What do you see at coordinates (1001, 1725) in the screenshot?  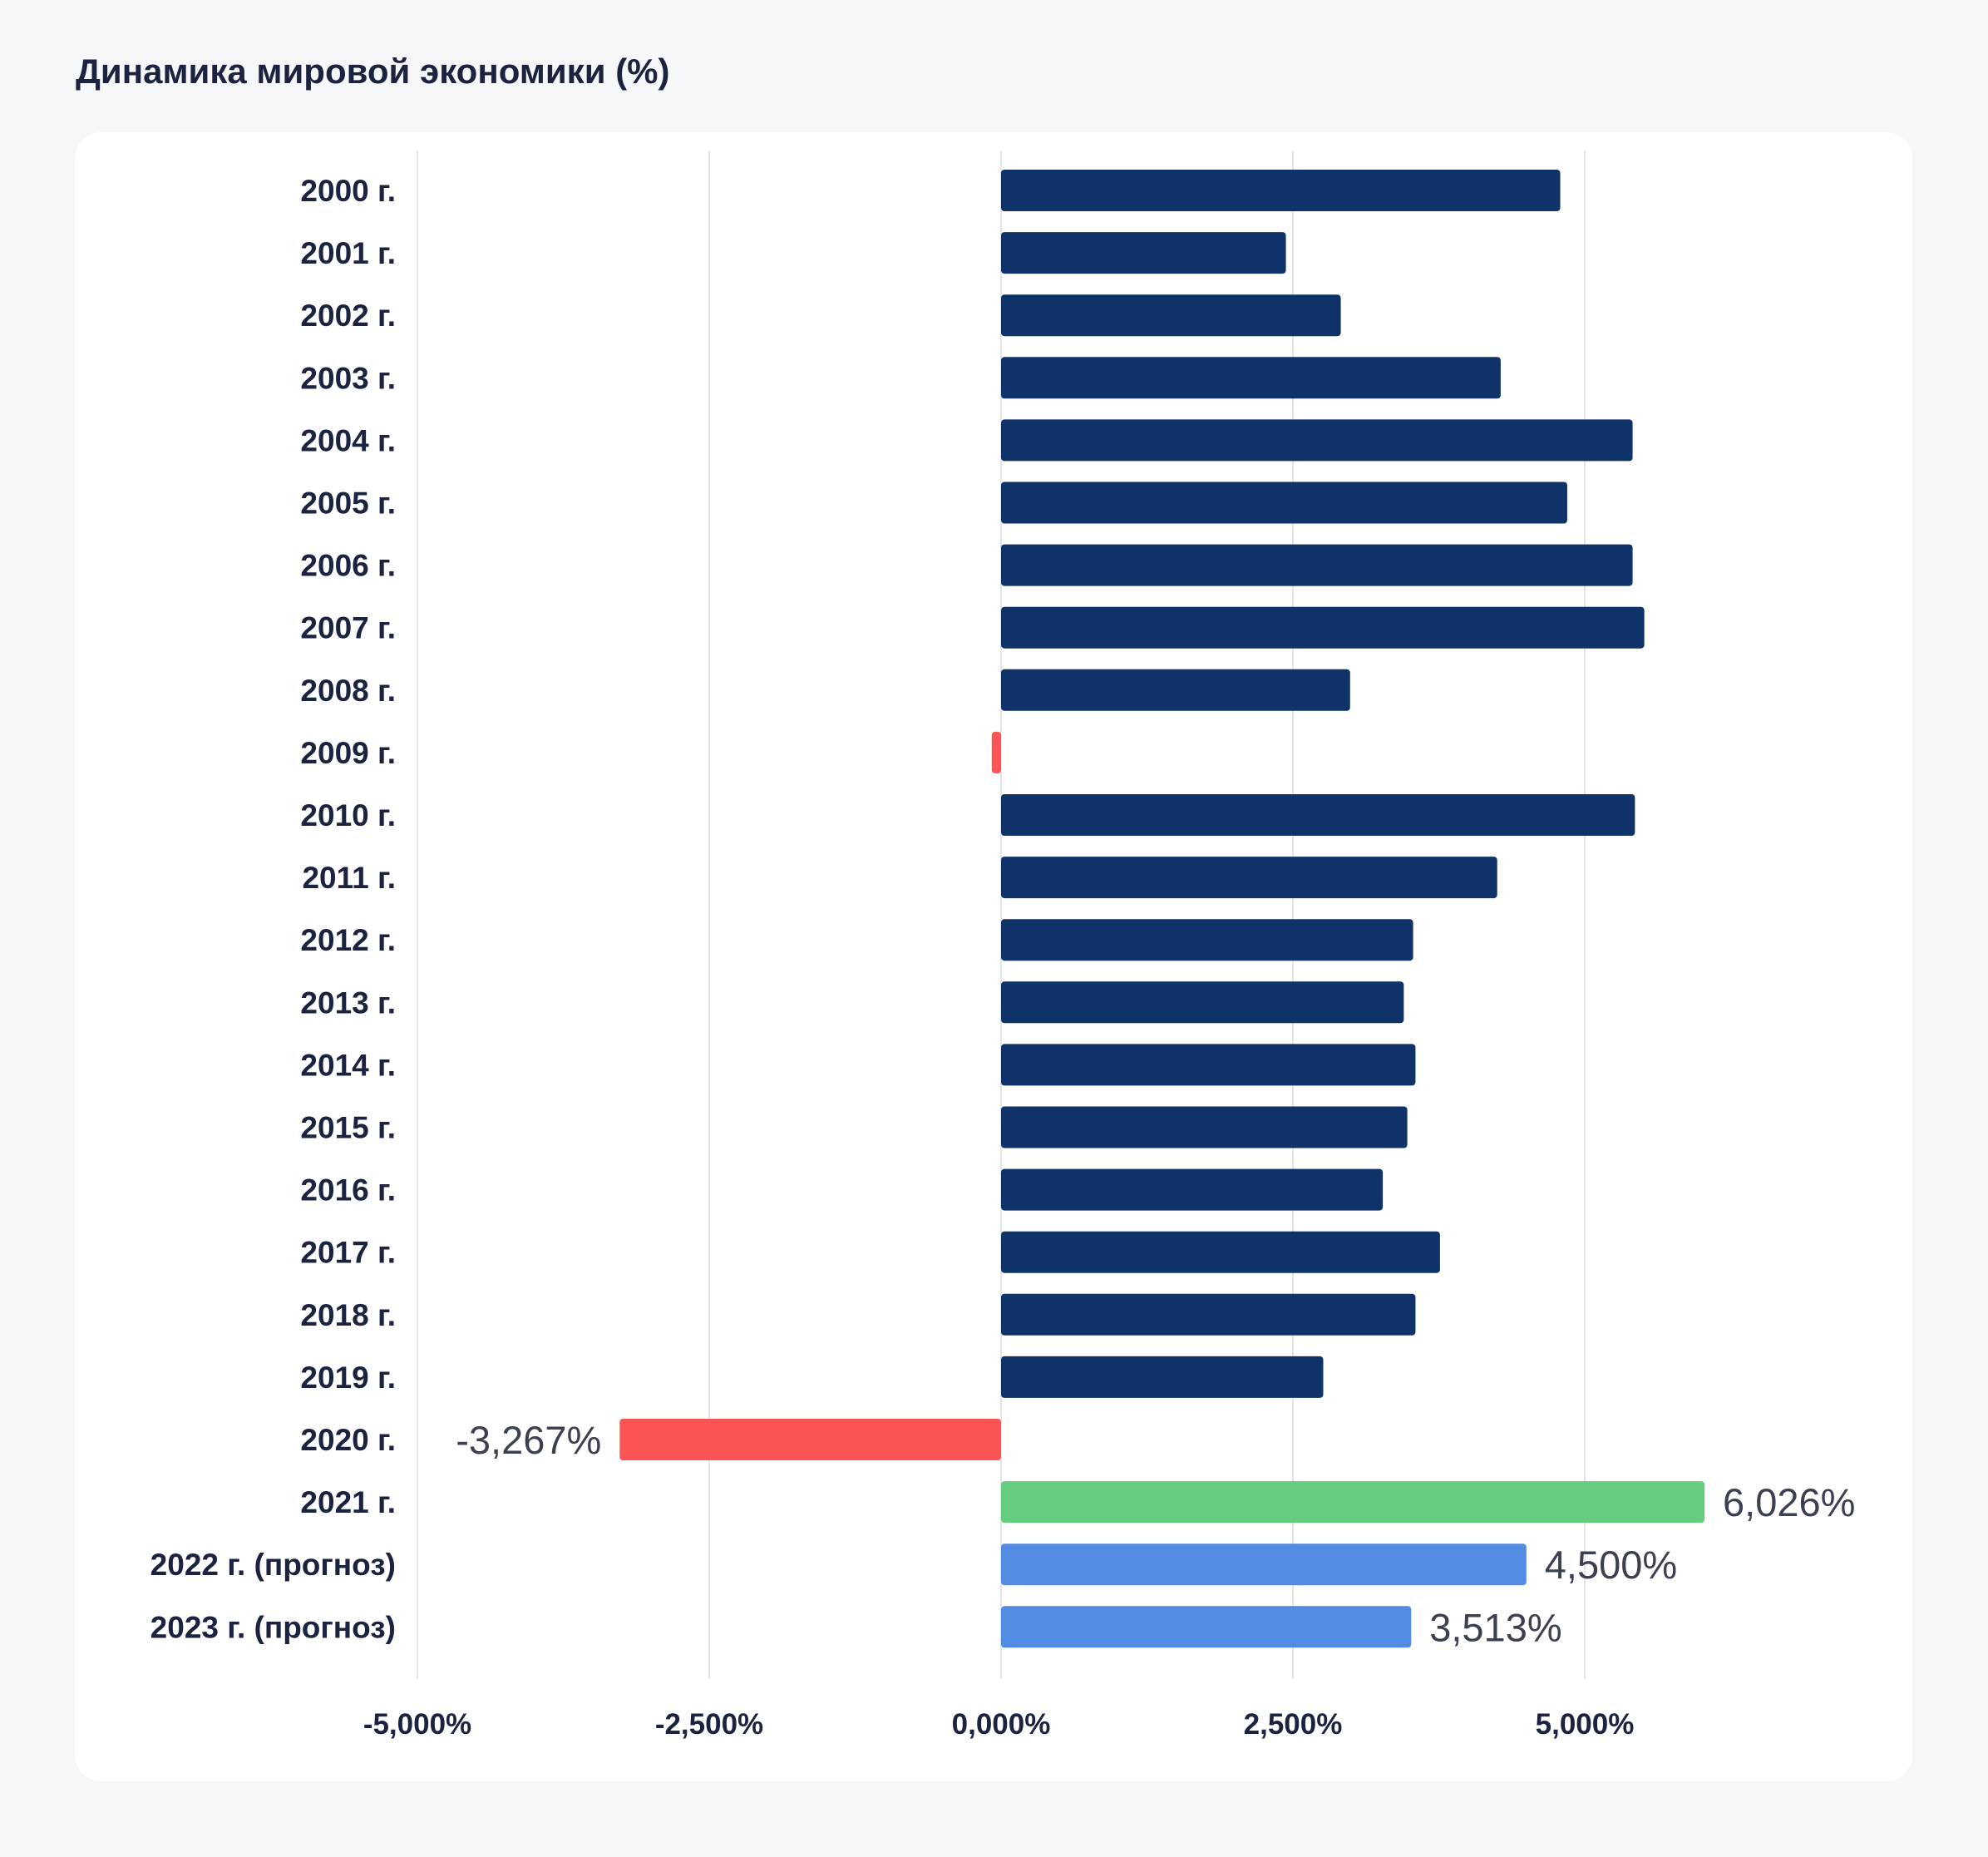 I see `x-tick-label: 0,000%` at bounding box center [1001, 1725].